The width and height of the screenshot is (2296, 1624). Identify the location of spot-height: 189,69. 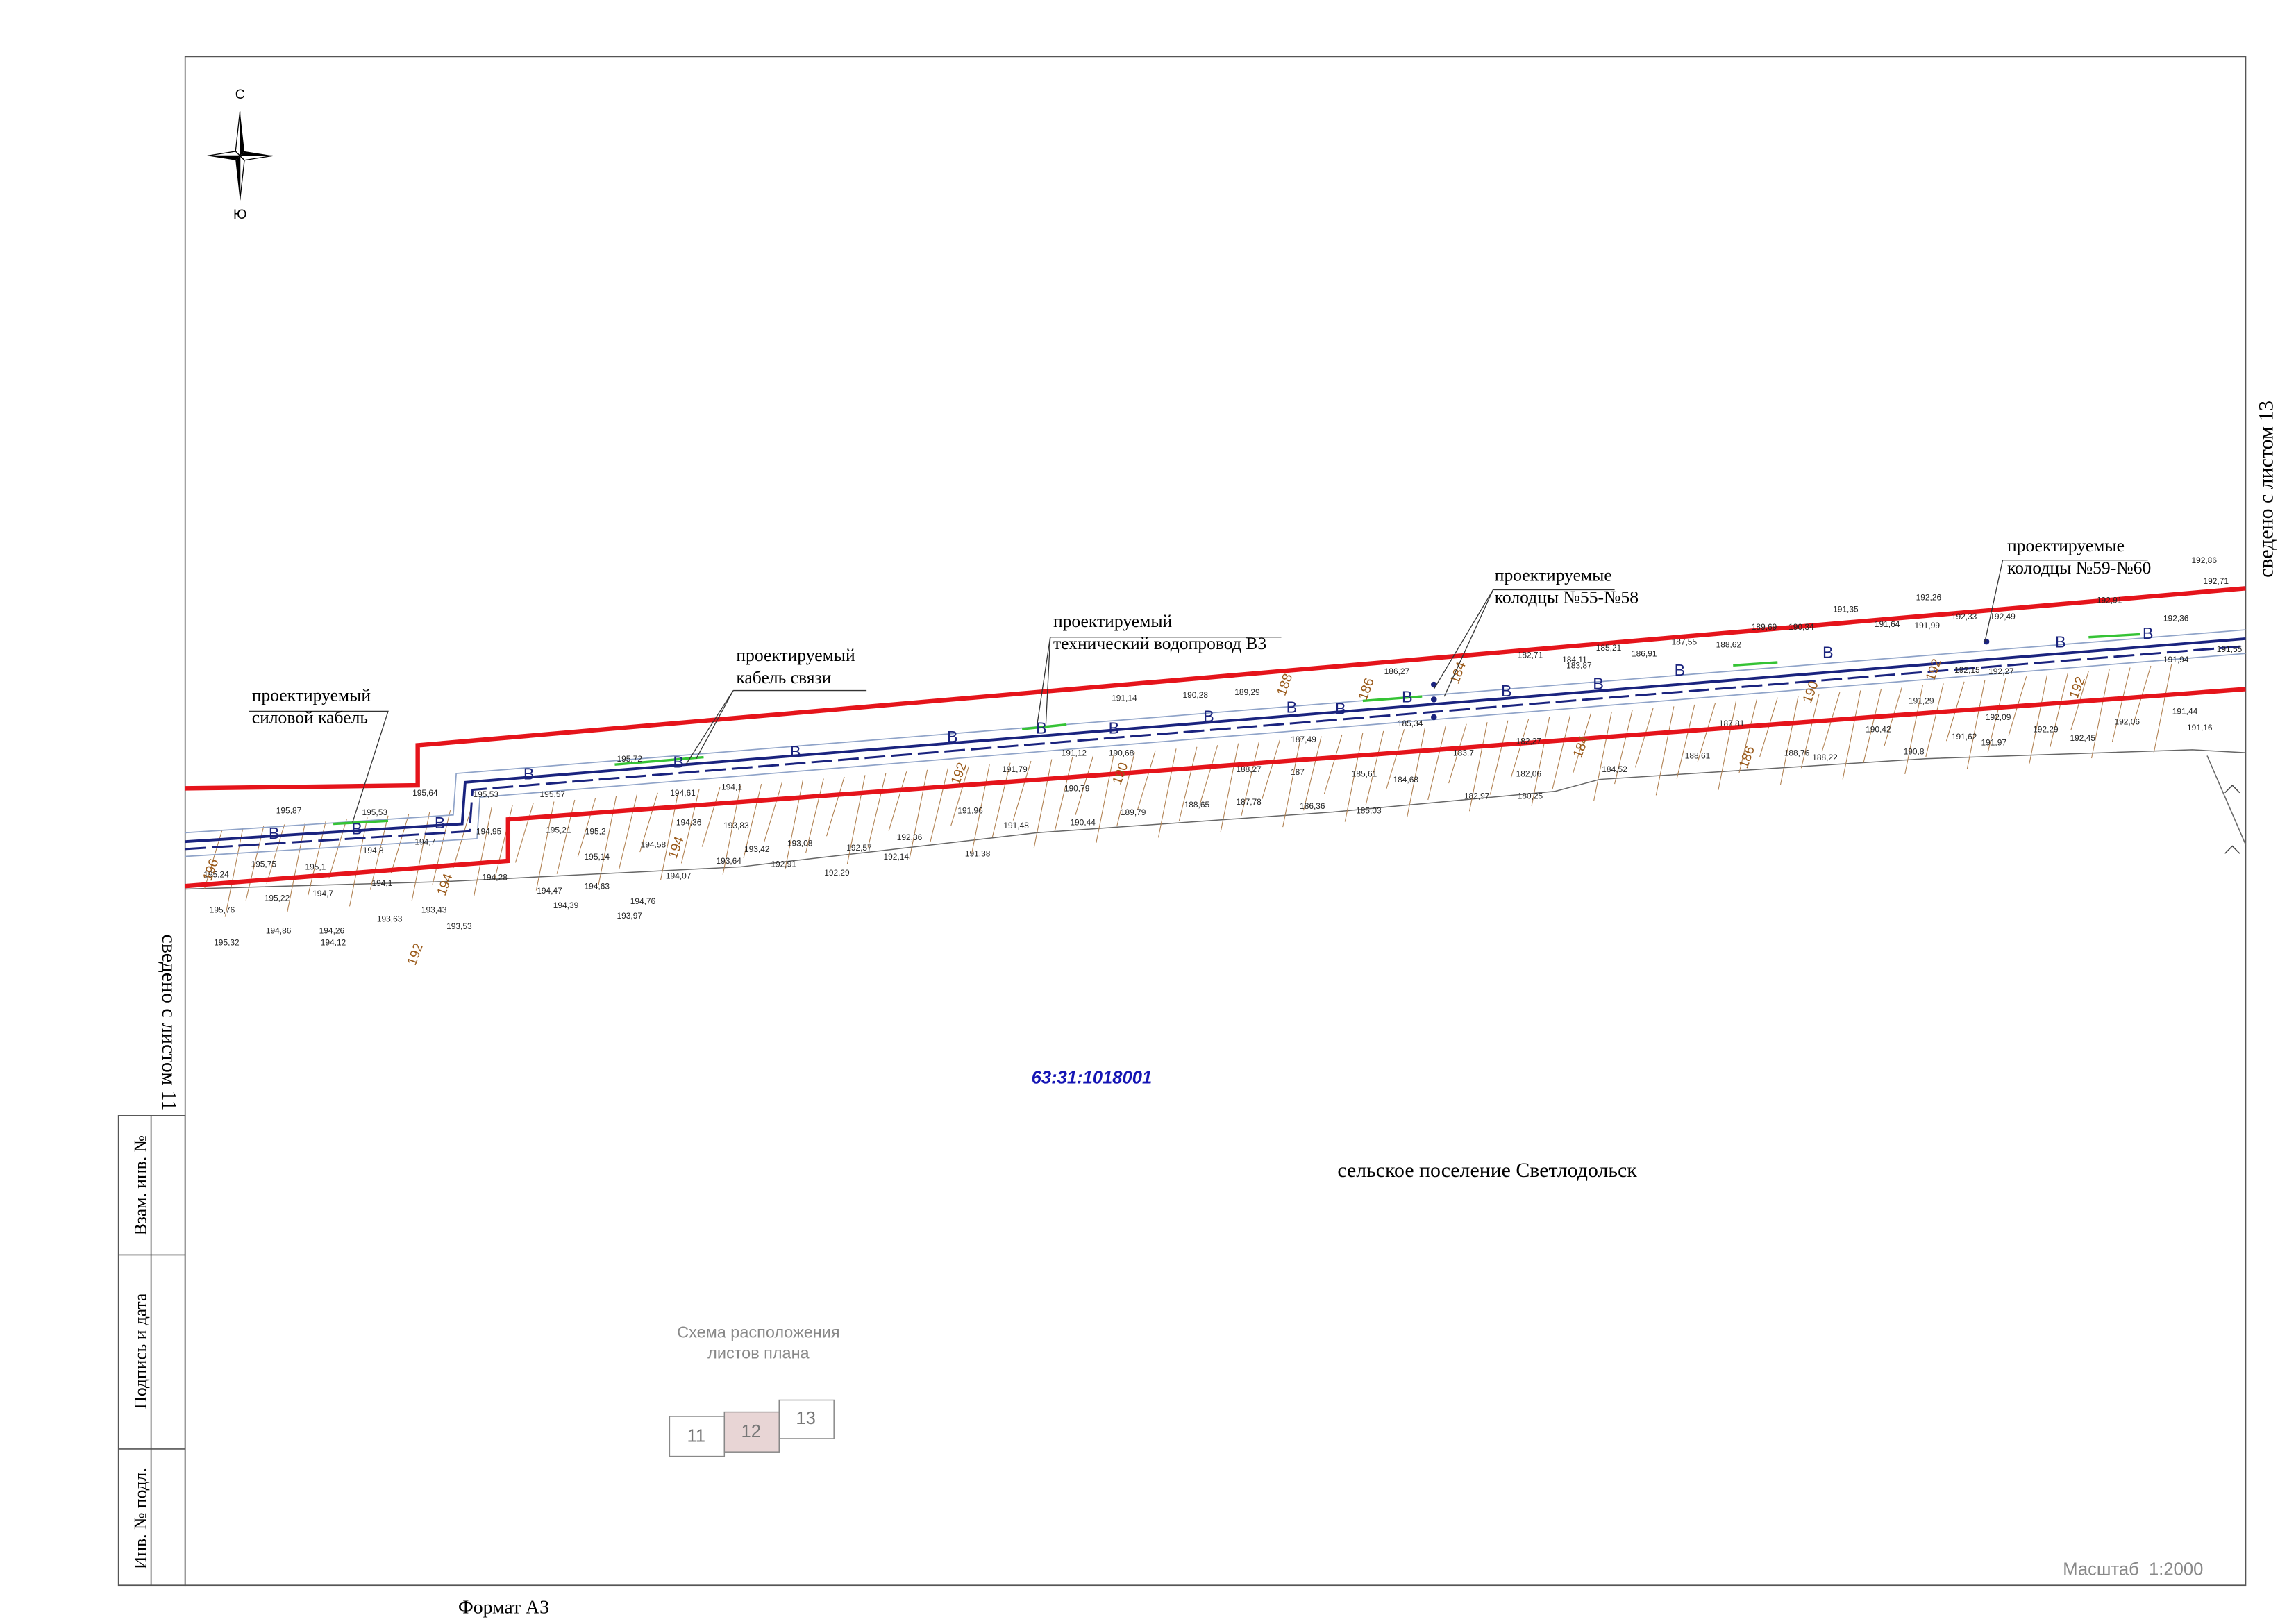
(1764, 627).